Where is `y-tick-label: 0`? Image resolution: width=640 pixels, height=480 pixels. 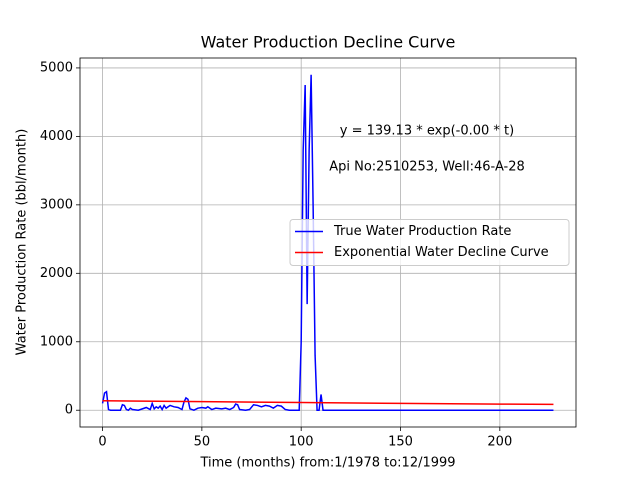 y-tick-label: 0 is located at coordinates (69, 410).